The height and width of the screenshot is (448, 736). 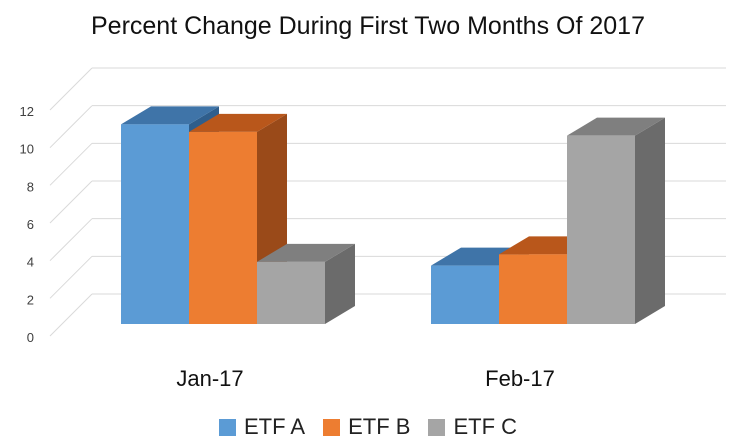 I want to click on legend-label: ETF B, so click(x=379, y=426).